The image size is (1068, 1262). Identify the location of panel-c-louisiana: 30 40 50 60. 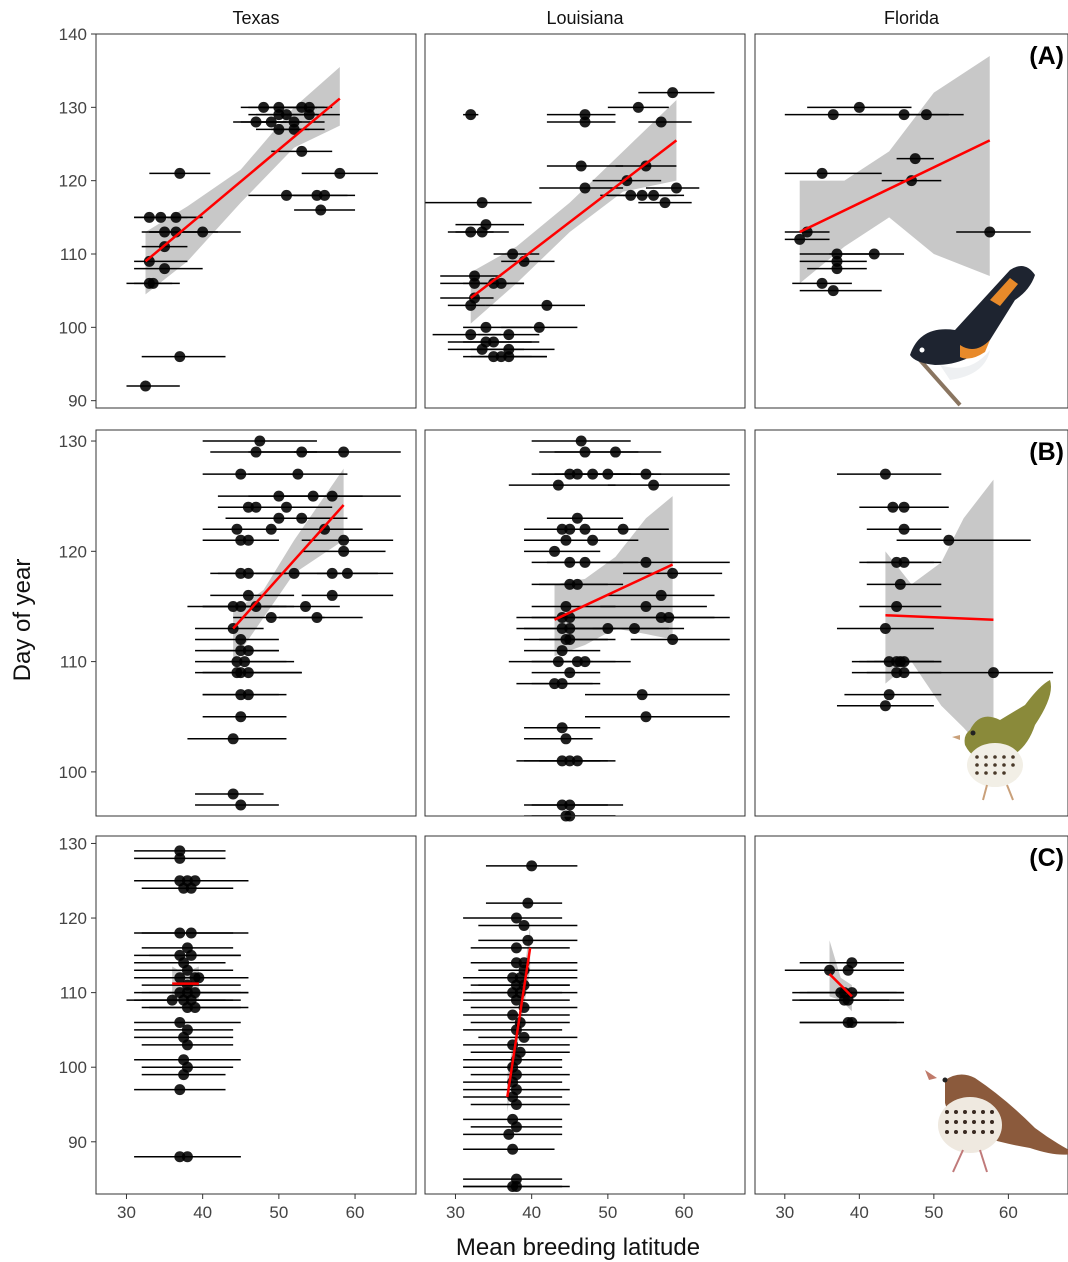
(585, 1028).